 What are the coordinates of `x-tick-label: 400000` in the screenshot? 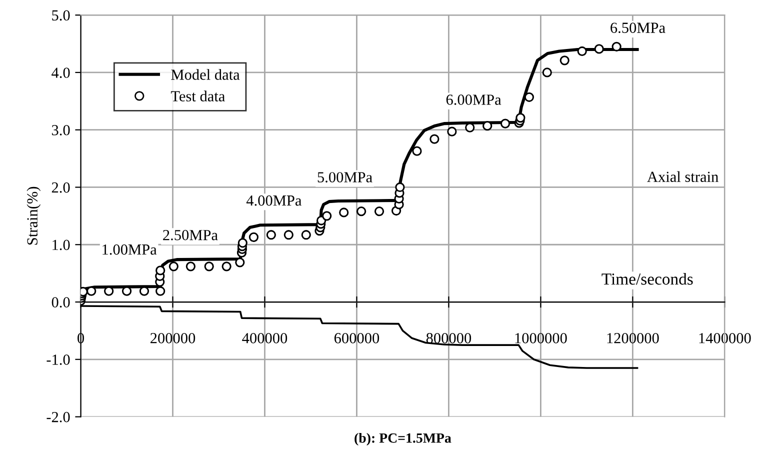 It's located at (265, 338).